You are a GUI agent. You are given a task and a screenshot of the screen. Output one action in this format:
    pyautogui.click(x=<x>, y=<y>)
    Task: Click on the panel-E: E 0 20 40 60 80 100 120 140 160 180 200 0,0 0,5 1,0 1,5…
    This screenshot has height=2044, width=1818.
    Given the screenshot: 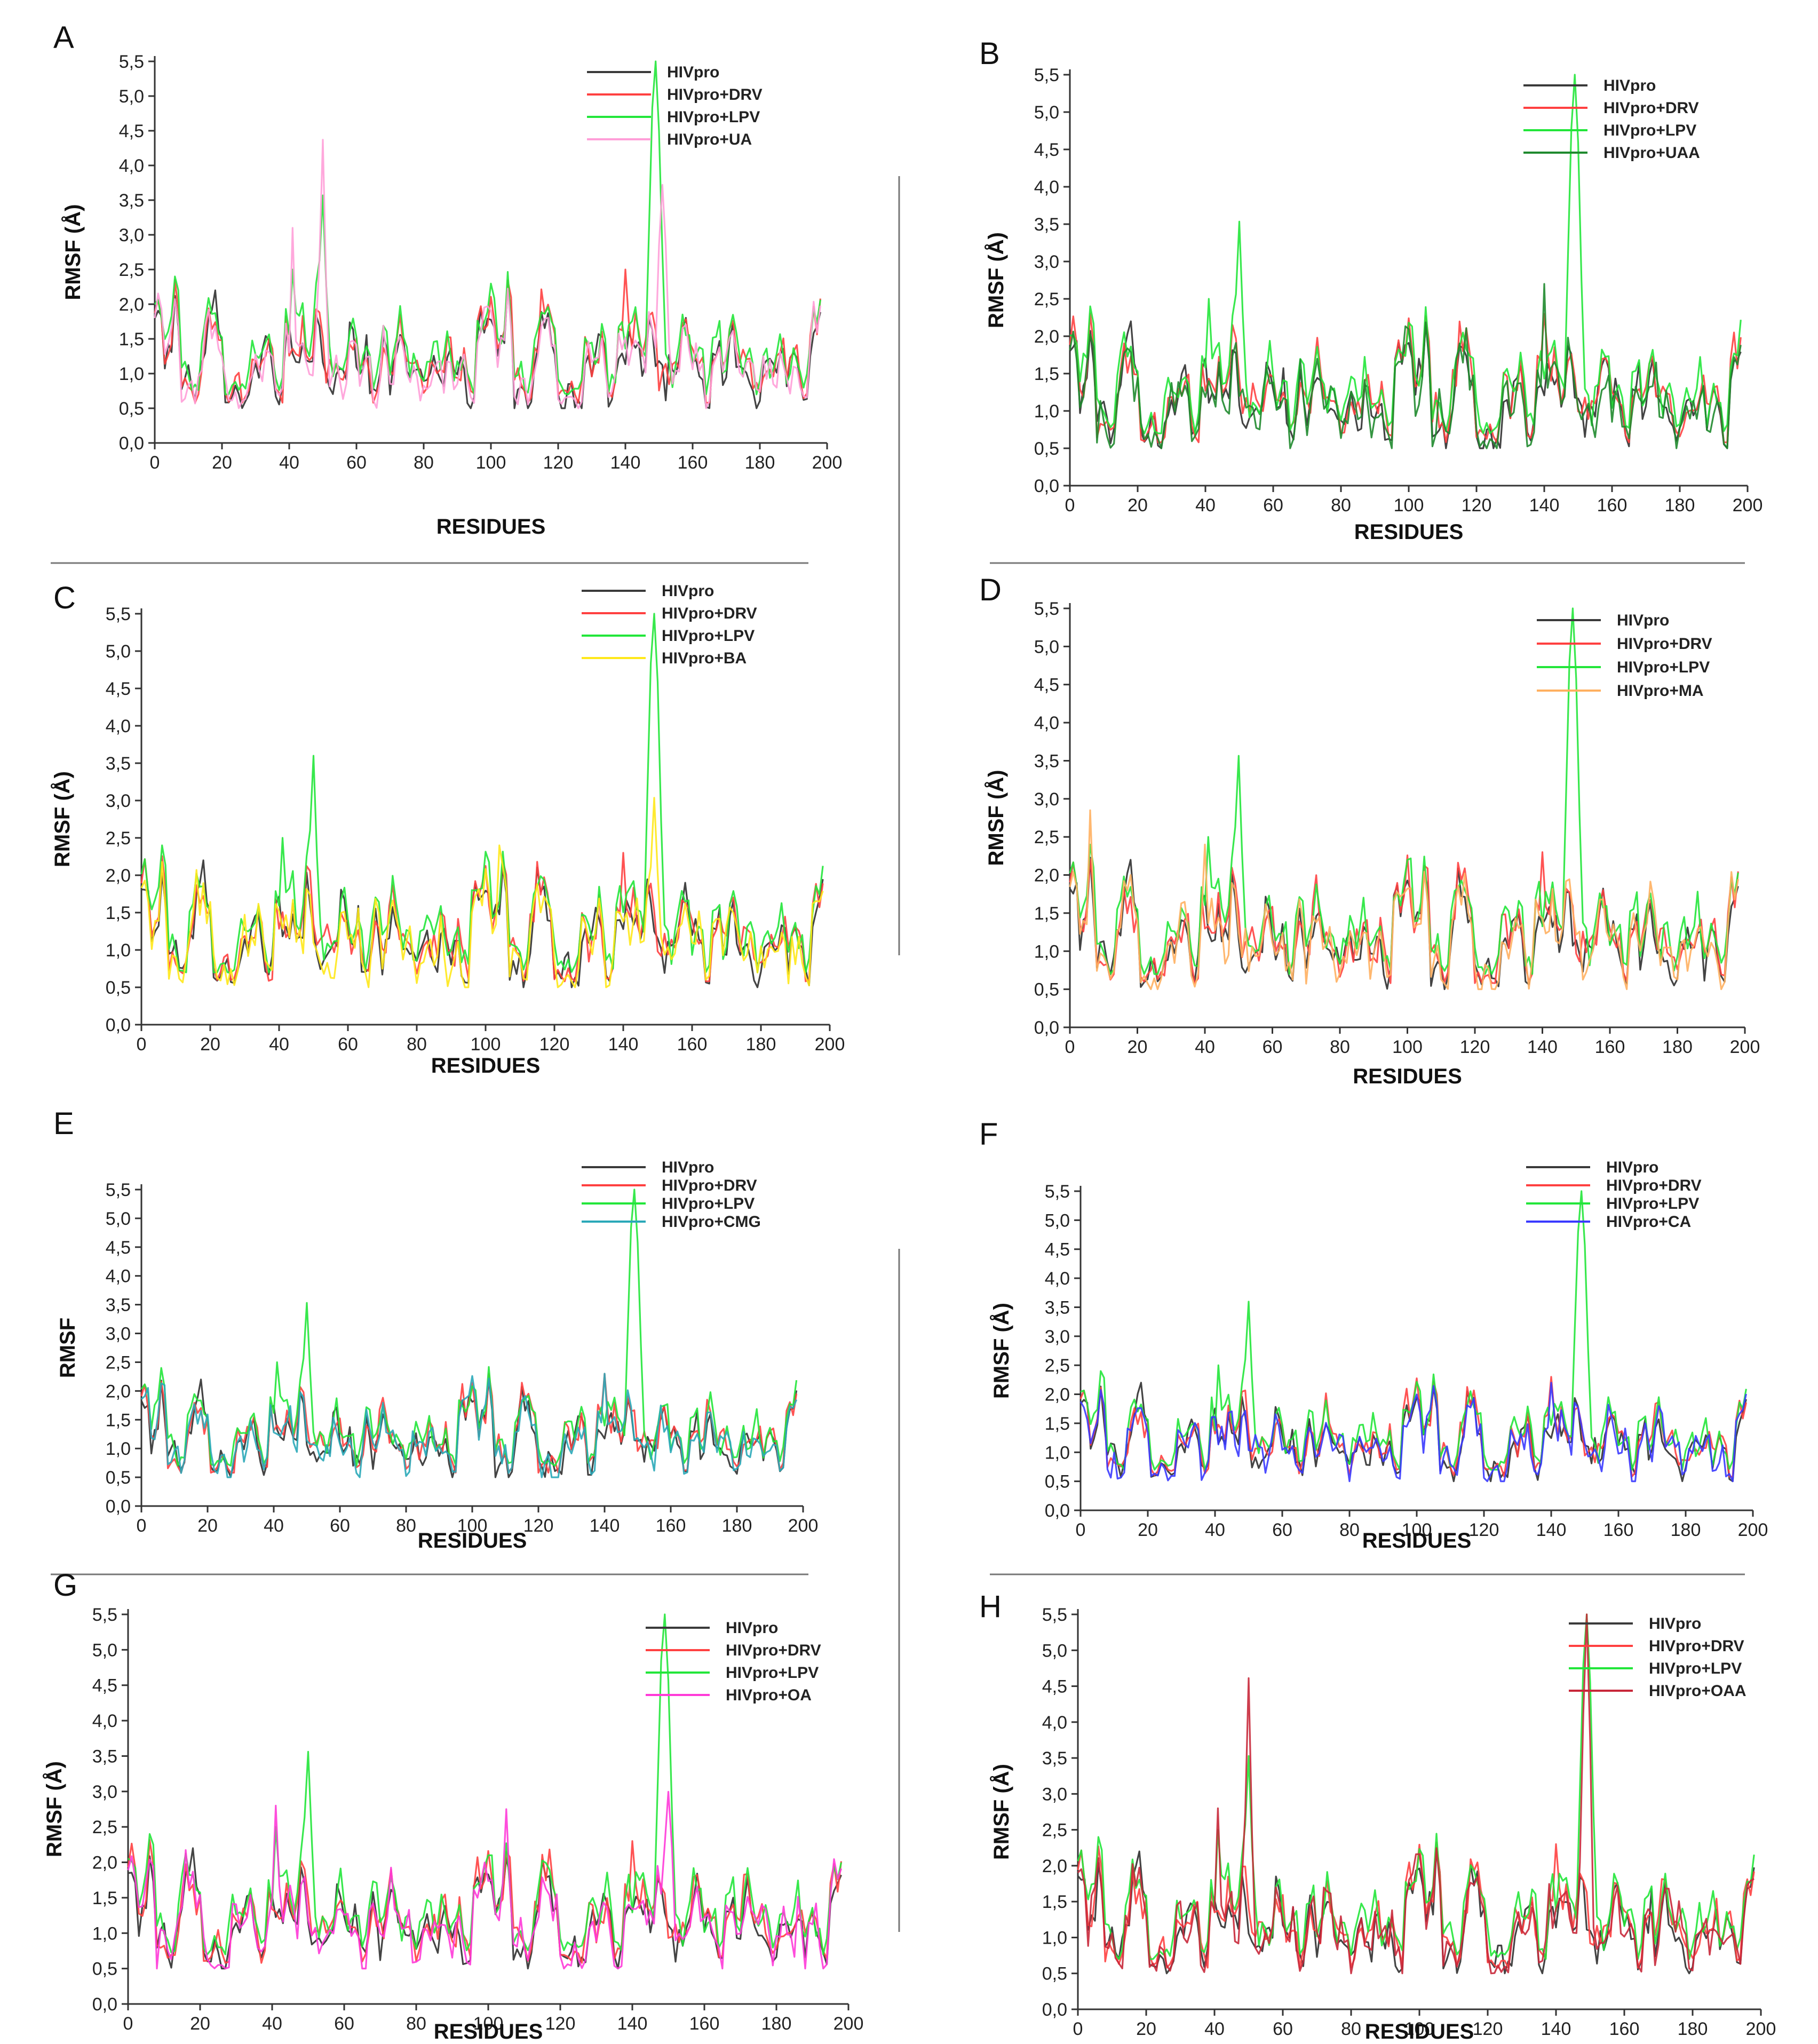 What is the action you would take?
    pyautogui.click(x=435, y=1329)
    